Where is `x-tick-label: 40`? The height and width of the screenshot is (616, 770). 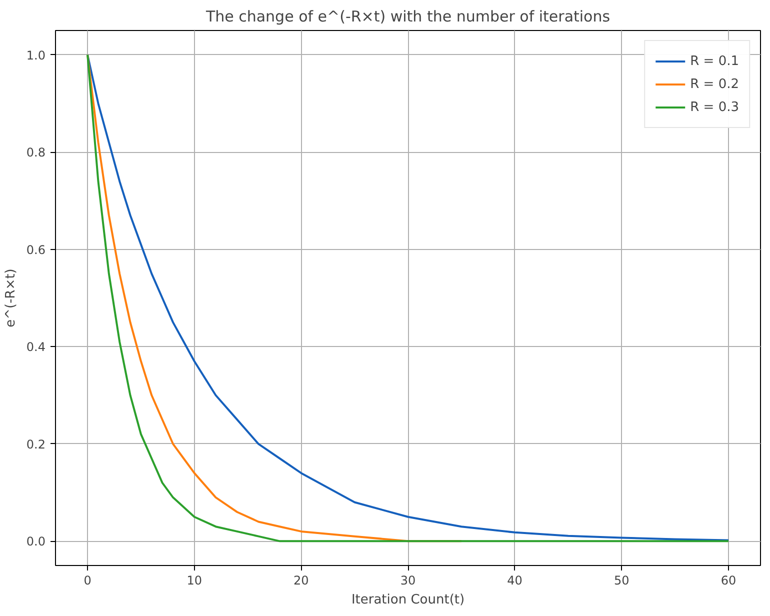 x-tick-label: 40 is located at coordinates (514, 581).